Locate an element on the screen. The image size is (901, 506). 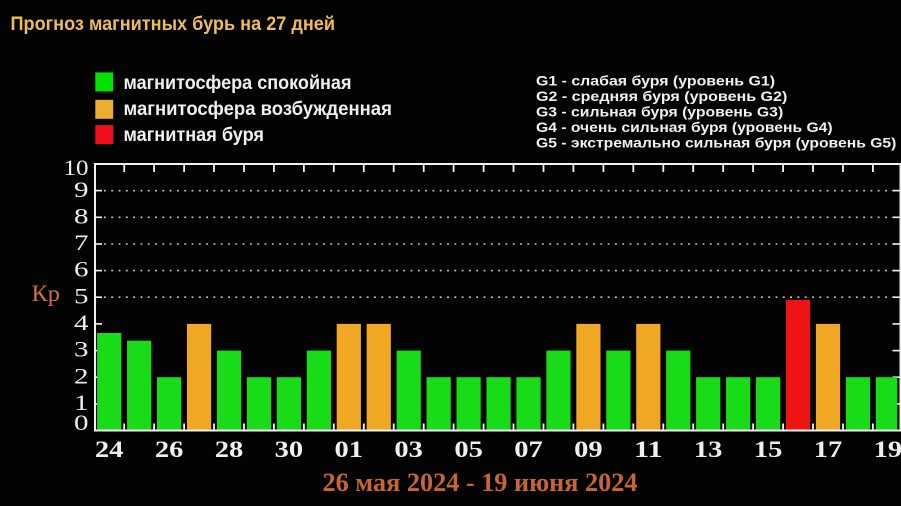
svg-text: 26 is located at coordinates (169, 449).